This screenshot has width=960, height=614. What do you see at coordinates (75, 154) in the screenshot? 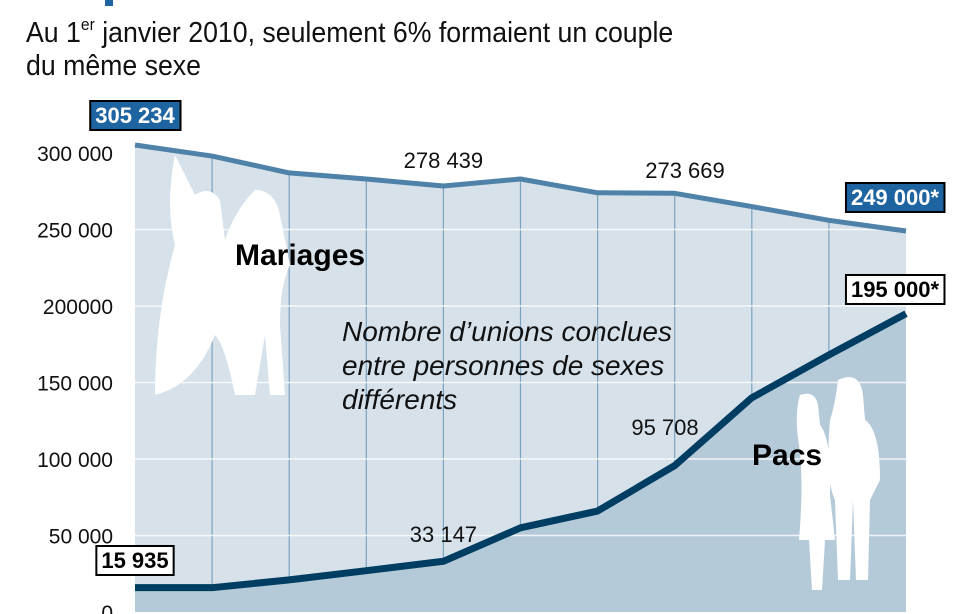
I see `y-tick-label: 300 000` at bounding box center [75, 154].